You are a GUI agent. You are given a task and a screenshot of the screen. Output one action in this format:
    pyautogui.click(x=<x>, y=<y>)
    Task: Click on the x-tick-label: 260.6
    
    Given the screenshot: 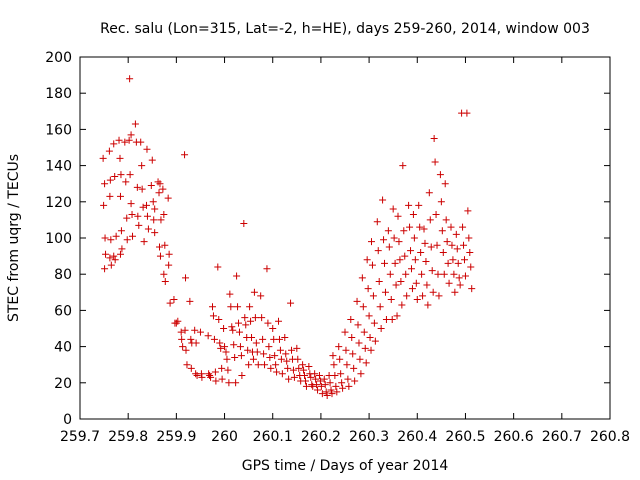 What is the action you would take?
    pyautogui.click(x=514, y=437)
    